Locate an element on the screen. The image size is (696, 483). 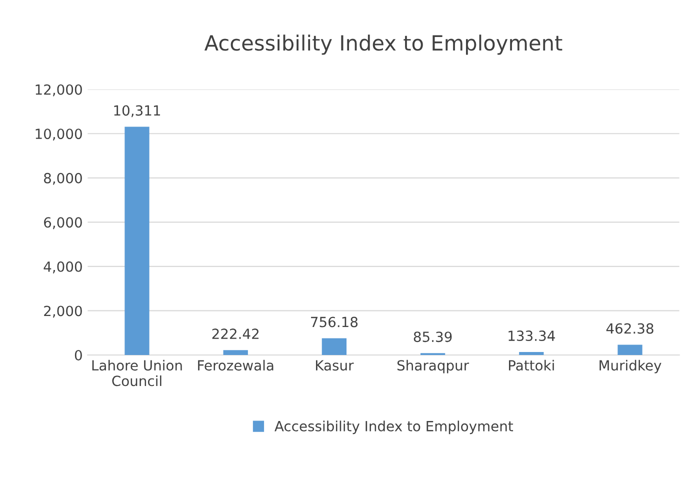
x-tick-label: Muridkey is located at coordinates (631, 367).